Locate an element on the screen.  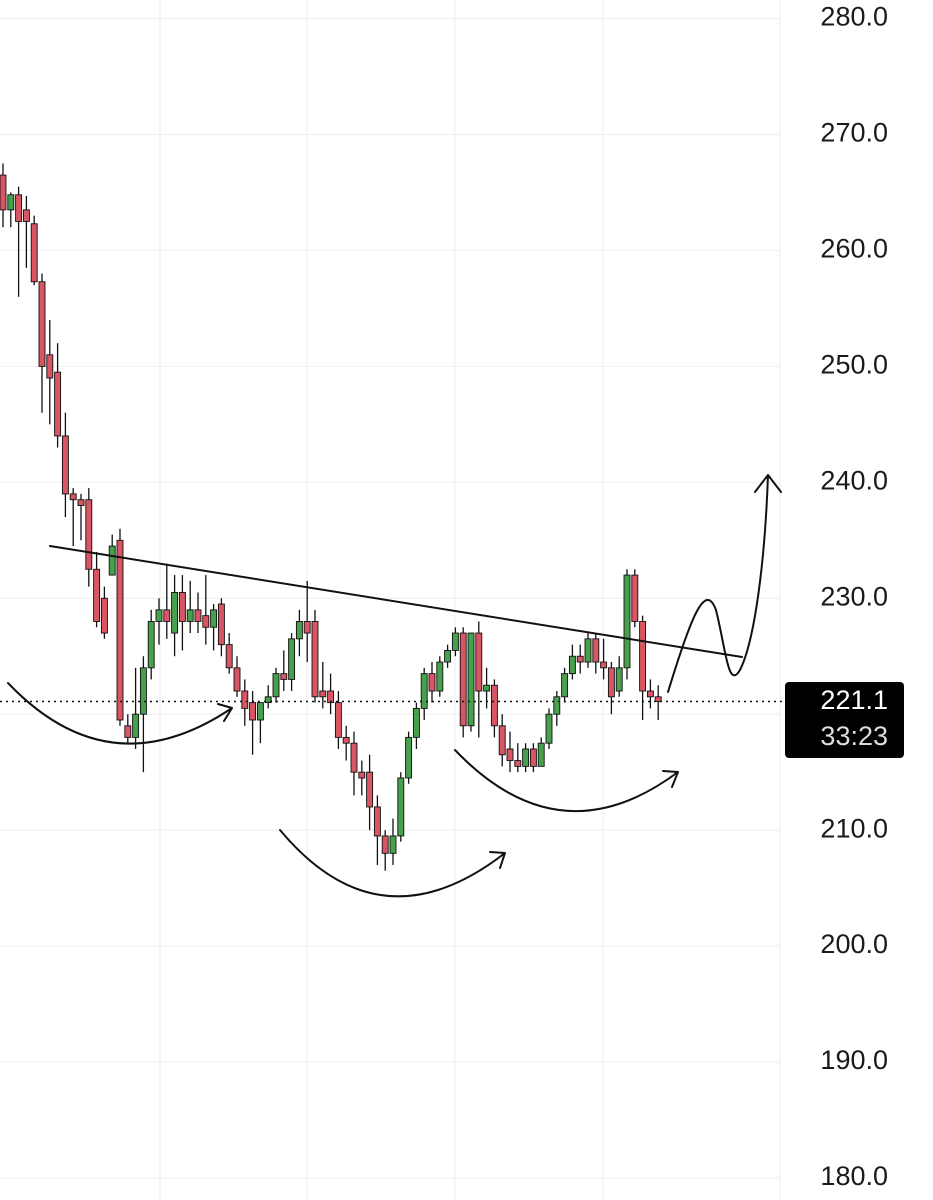
arrow-right-shoulder is located at coordinates (566, 780).